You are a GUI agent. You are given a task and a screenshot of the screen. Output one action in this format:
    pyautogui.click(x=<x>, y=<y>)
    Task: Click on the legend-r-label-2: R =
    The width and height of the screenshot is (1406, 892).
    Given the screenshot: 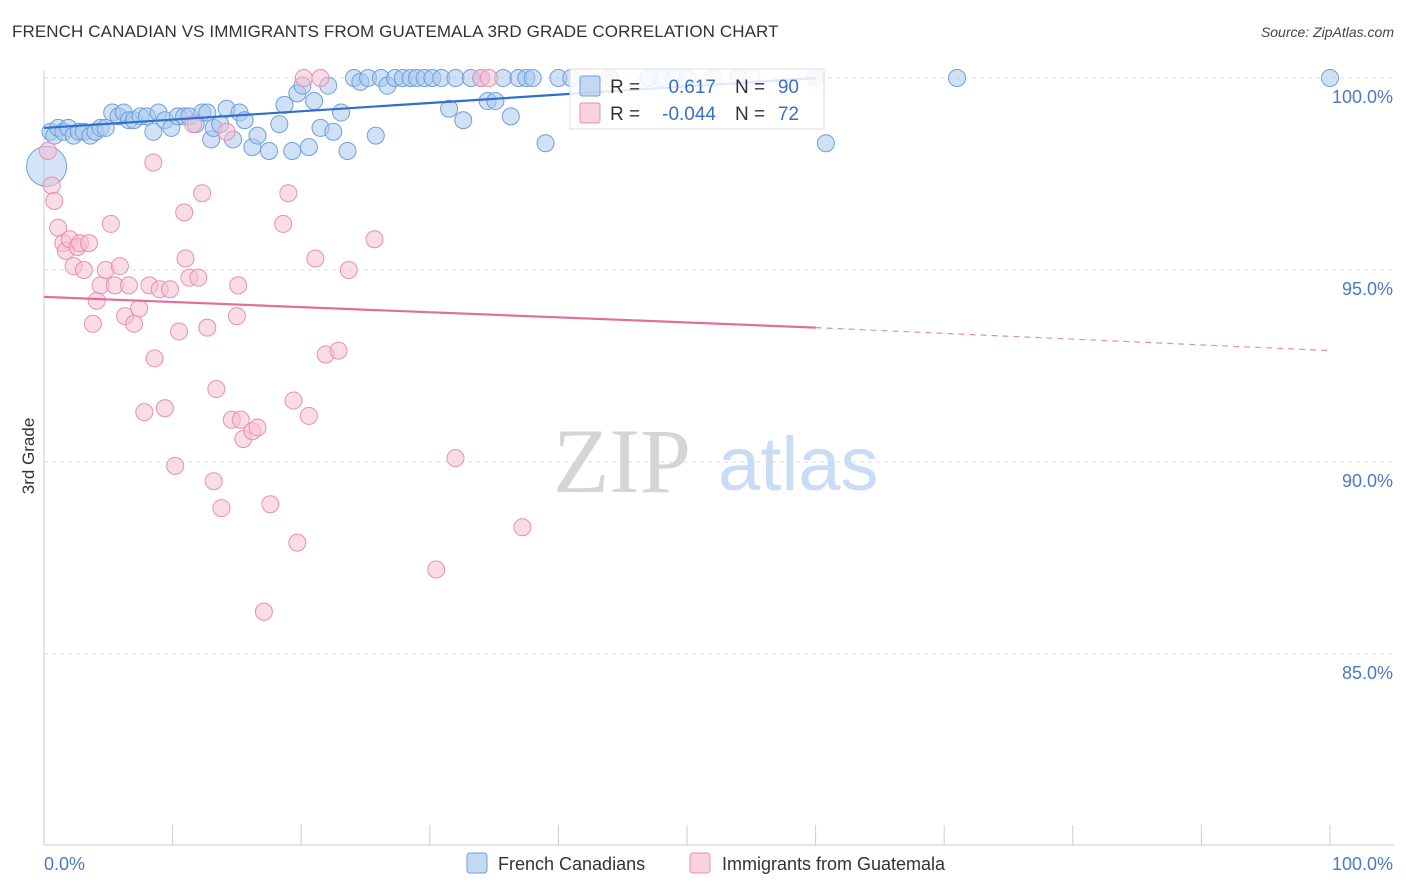 What is the action you would take?
    pyautogui.click(x=625, y=114)
    